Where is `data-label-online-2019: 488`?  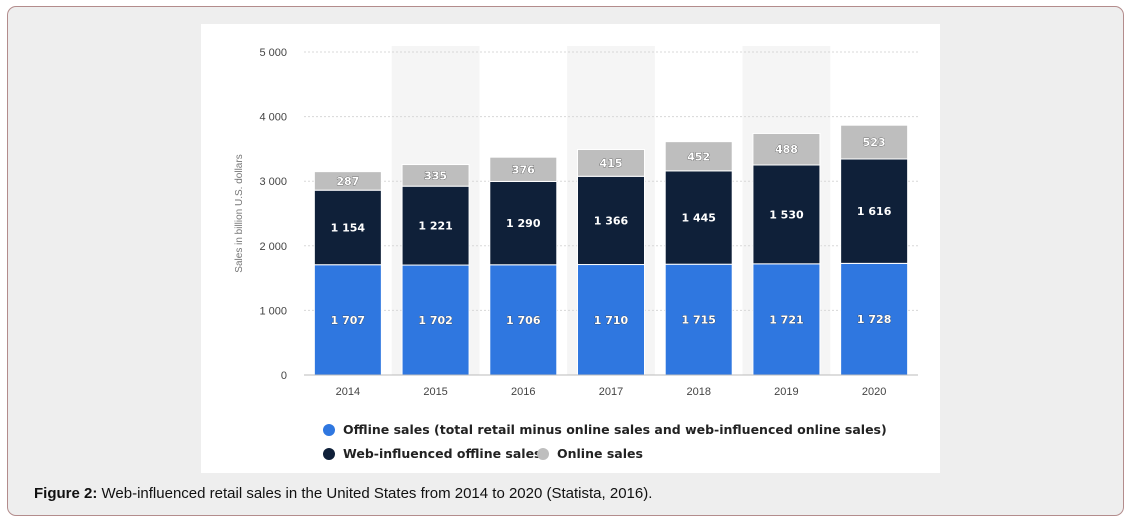 data-label-online-2019: 488 is located at coordinates (786, 149).